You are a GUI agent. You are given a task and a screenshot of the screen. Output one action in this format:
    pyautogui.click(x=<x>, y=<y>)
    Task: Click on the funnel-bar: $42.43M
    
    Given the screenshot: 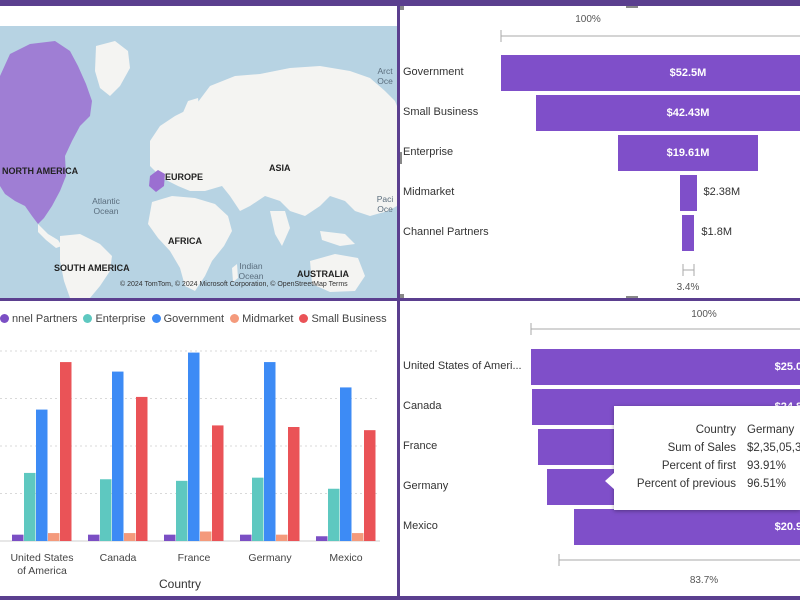 What is the action you would take?
    pyautogui.click(x=668, y=113)
    